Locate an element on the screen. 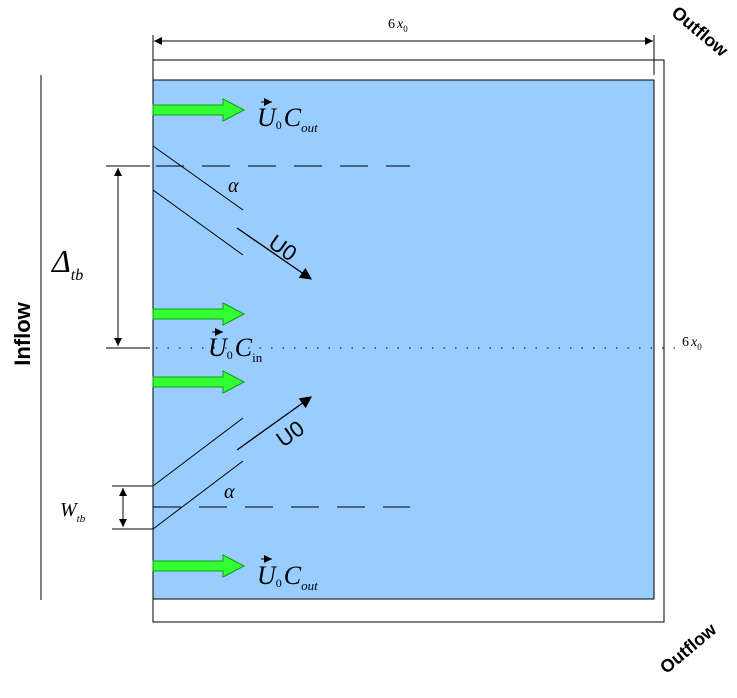 The height and width of the screenshot is (698, 737). jet-label-center: U0Cin is located at coordinates (235, 346).